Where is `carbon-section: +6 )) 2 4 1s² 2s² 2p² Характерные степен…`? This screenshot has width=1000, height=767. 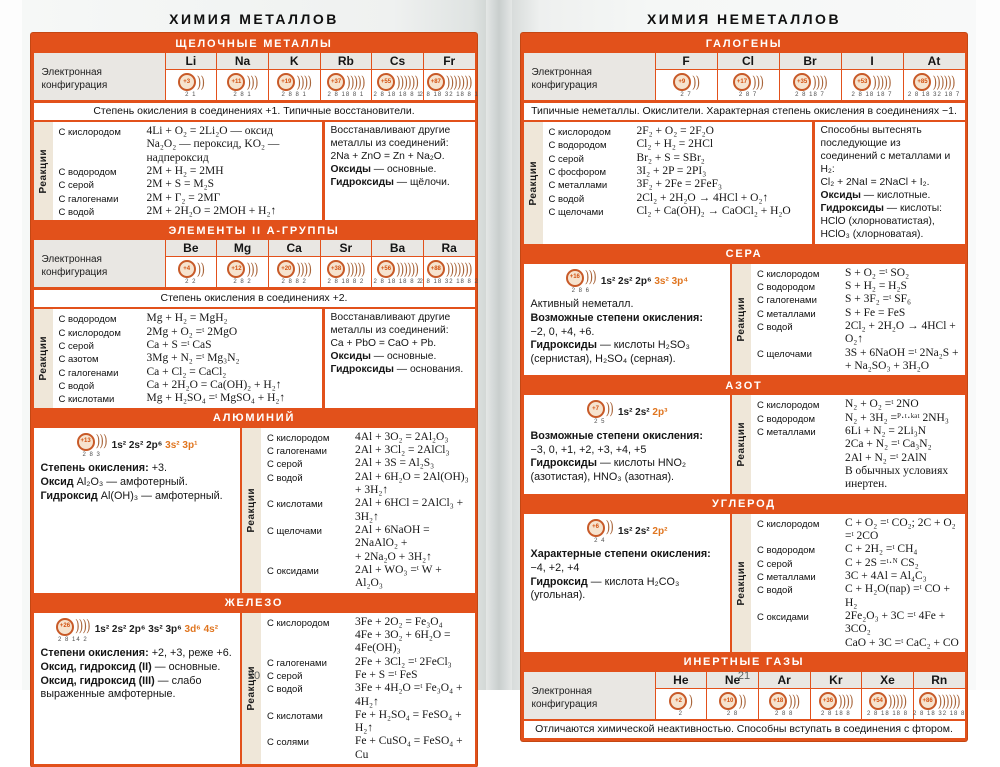
carbon-section: +6 )) 2 4 1s² 2s² 2p² Характерные степен… is located at coordinates (744, 582).